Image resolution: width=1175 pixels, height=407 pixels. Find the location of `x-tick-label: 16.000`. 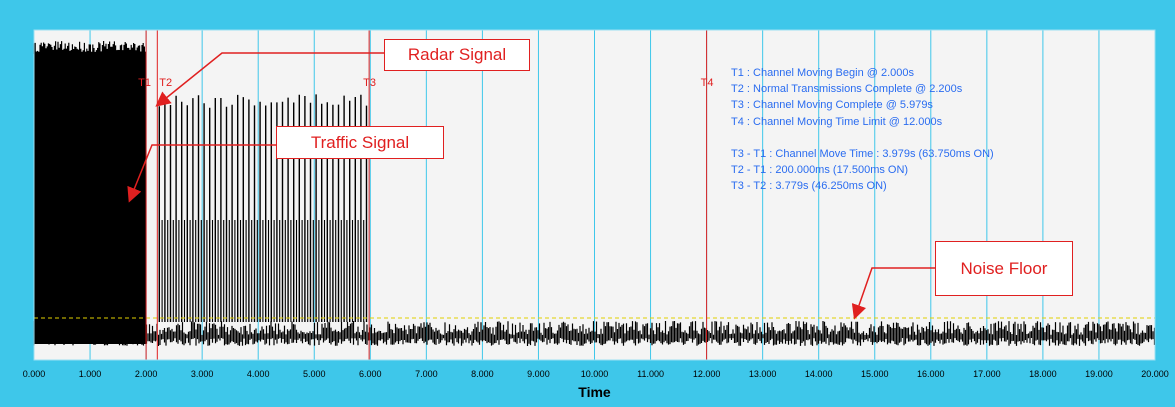

x-tick-label: 16.000 is located at coordinates (931, 374).